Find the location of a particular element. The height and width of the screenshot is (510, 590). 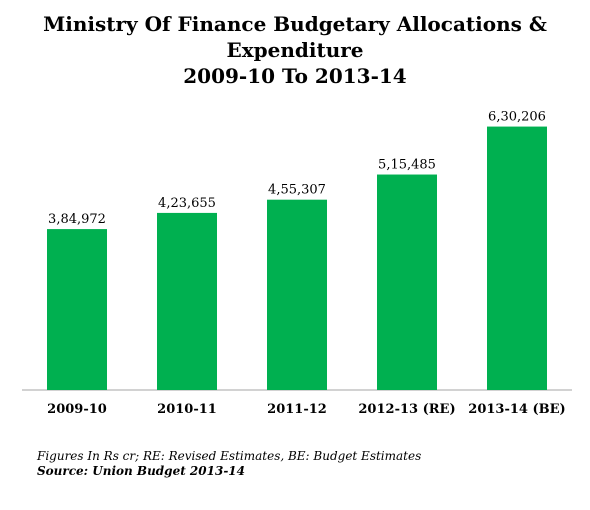

data-label: 4,23,655 is located at coordinates (187, 203).